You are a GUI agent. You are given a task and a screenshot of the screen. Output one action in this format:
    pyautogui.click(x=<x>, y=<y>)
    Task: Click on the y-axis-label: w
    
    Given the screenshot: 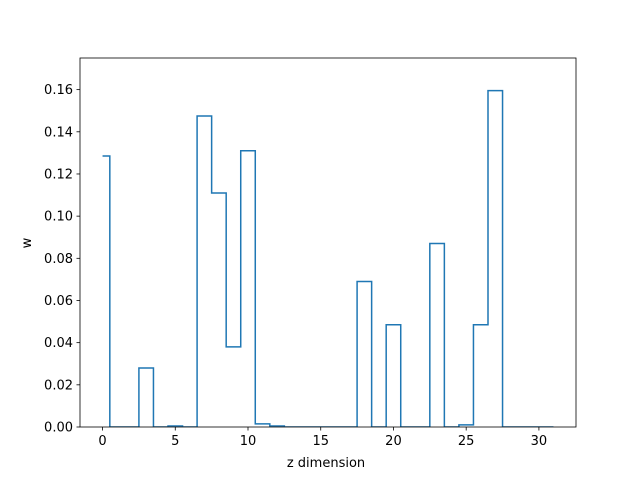 What is the action you would take?
    pyautogui.click(x=27, y=242)
    